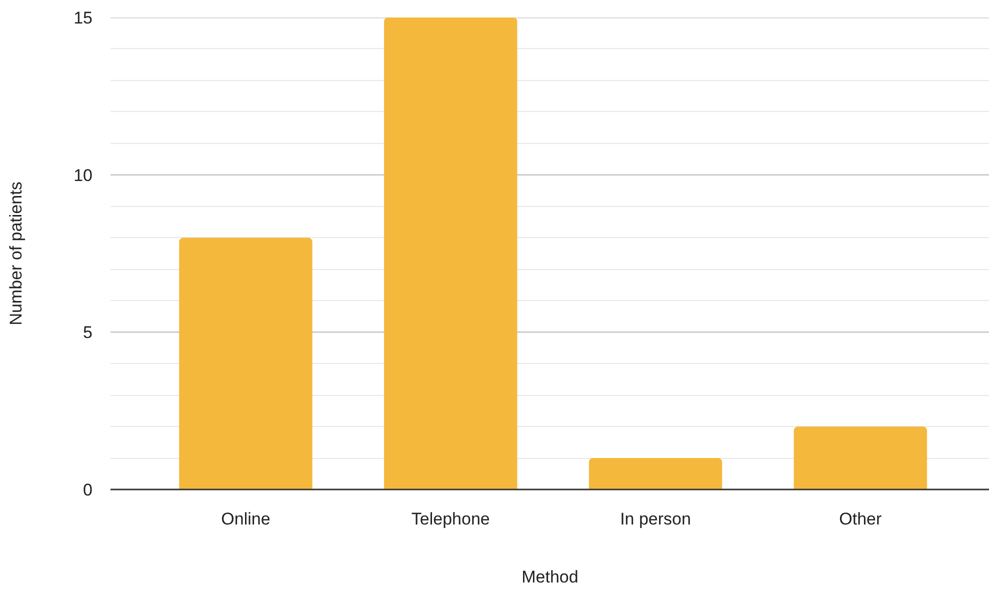 The image size is (989, 589). What do you see at coordinates (88, 490) in the screenshot?
I see `y-tick-label: 0` at bounding box center [88, 490].